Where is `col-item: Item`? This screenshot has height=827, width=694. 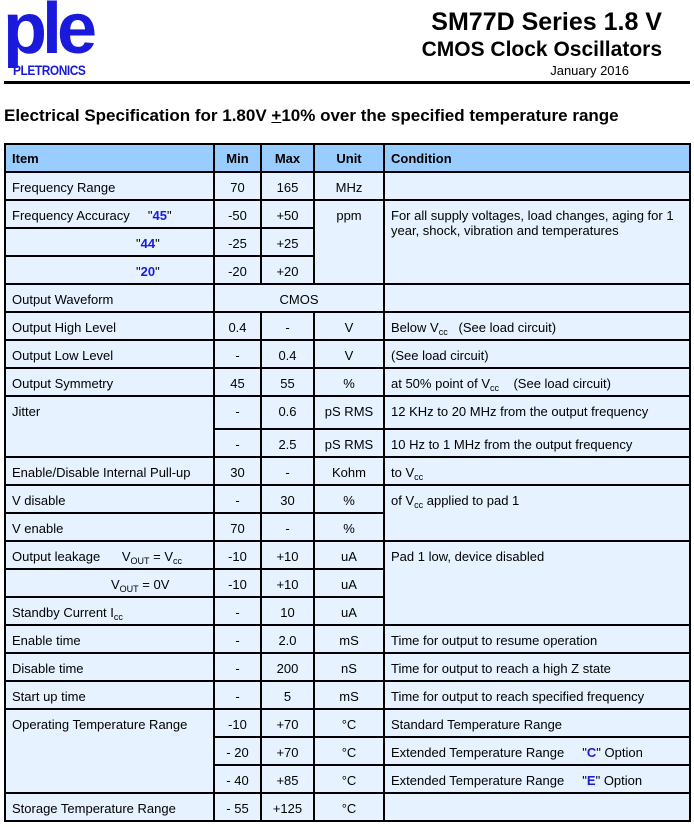
col-item: Item is located at coordinates (109, 158).